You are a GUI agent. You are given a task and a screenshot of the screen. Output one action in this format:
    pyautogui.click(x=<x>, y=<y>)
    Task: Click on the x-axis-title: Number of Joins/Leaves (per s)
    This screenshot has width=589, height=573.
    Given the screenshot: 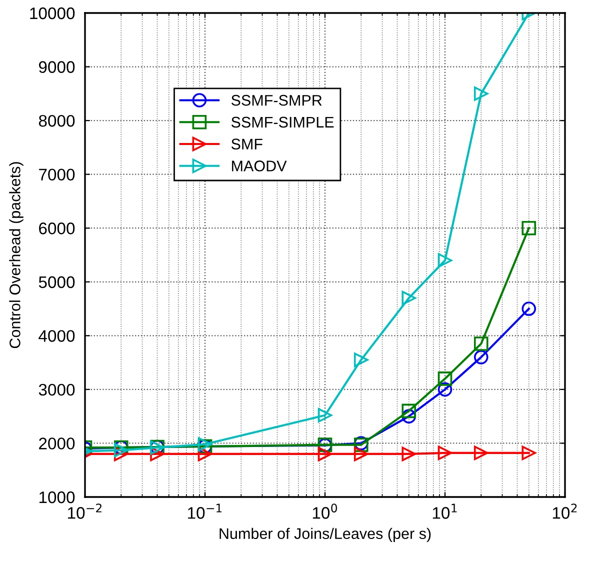 What is the action you would take?
    pyautogui.click(x=325, y=535)
    